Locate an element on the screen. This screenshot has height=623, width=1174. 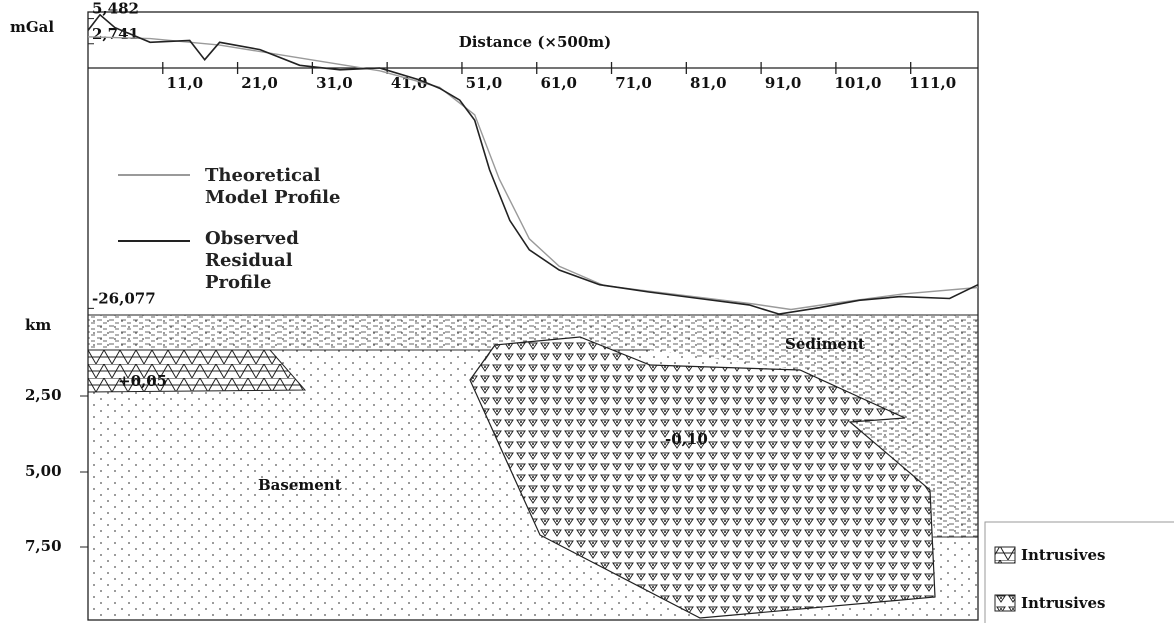
x-tick-label: 91,0 is located at coordinates (783, 83).